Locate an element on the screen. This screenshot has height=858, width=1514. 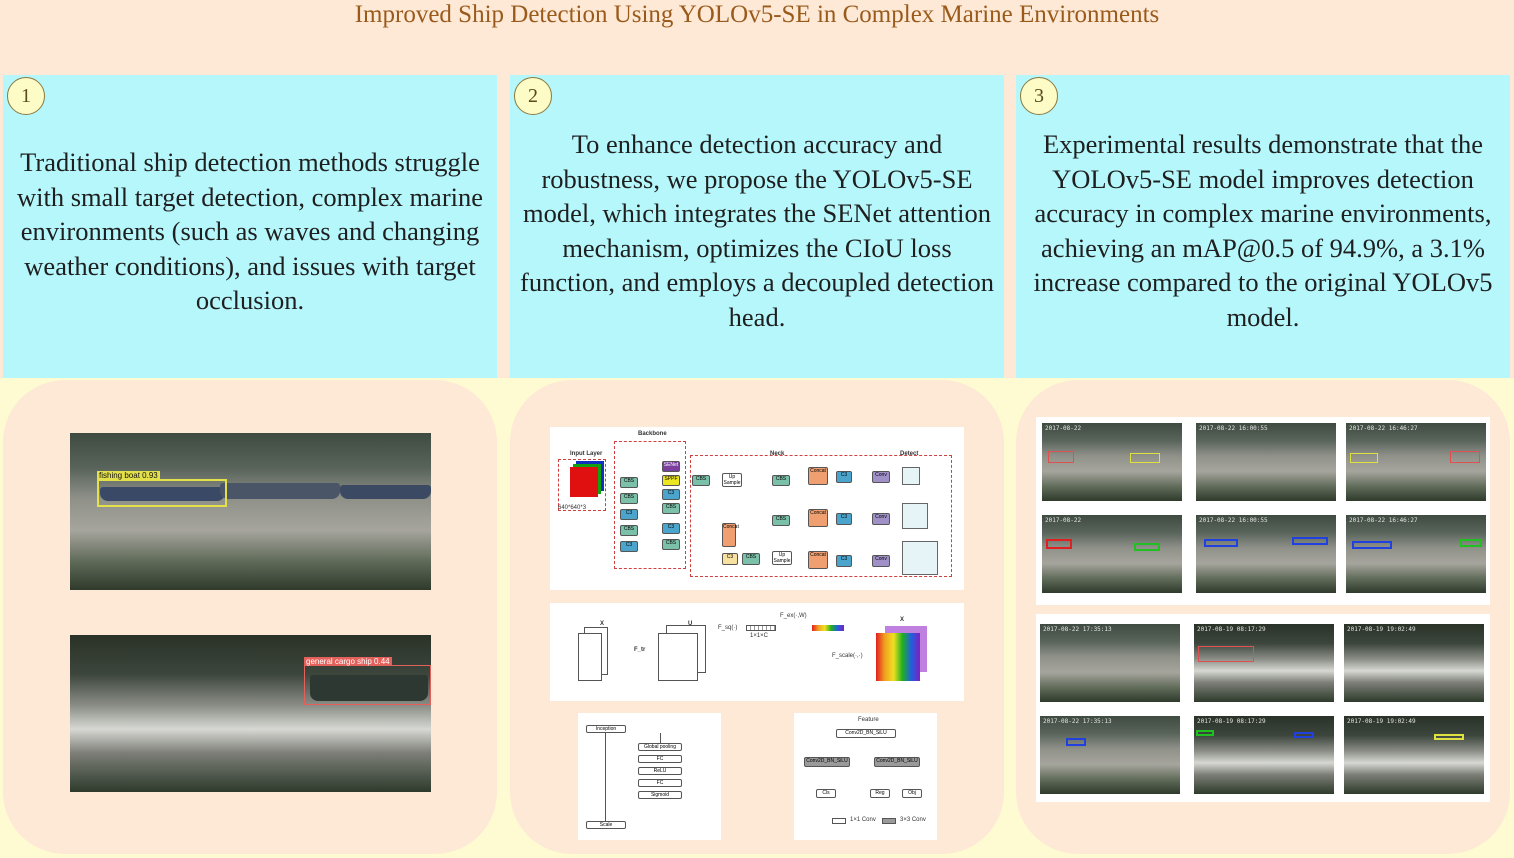
reg-branch-conv: Conv2D_BN_SiLU is located at coordinates (897, 762).